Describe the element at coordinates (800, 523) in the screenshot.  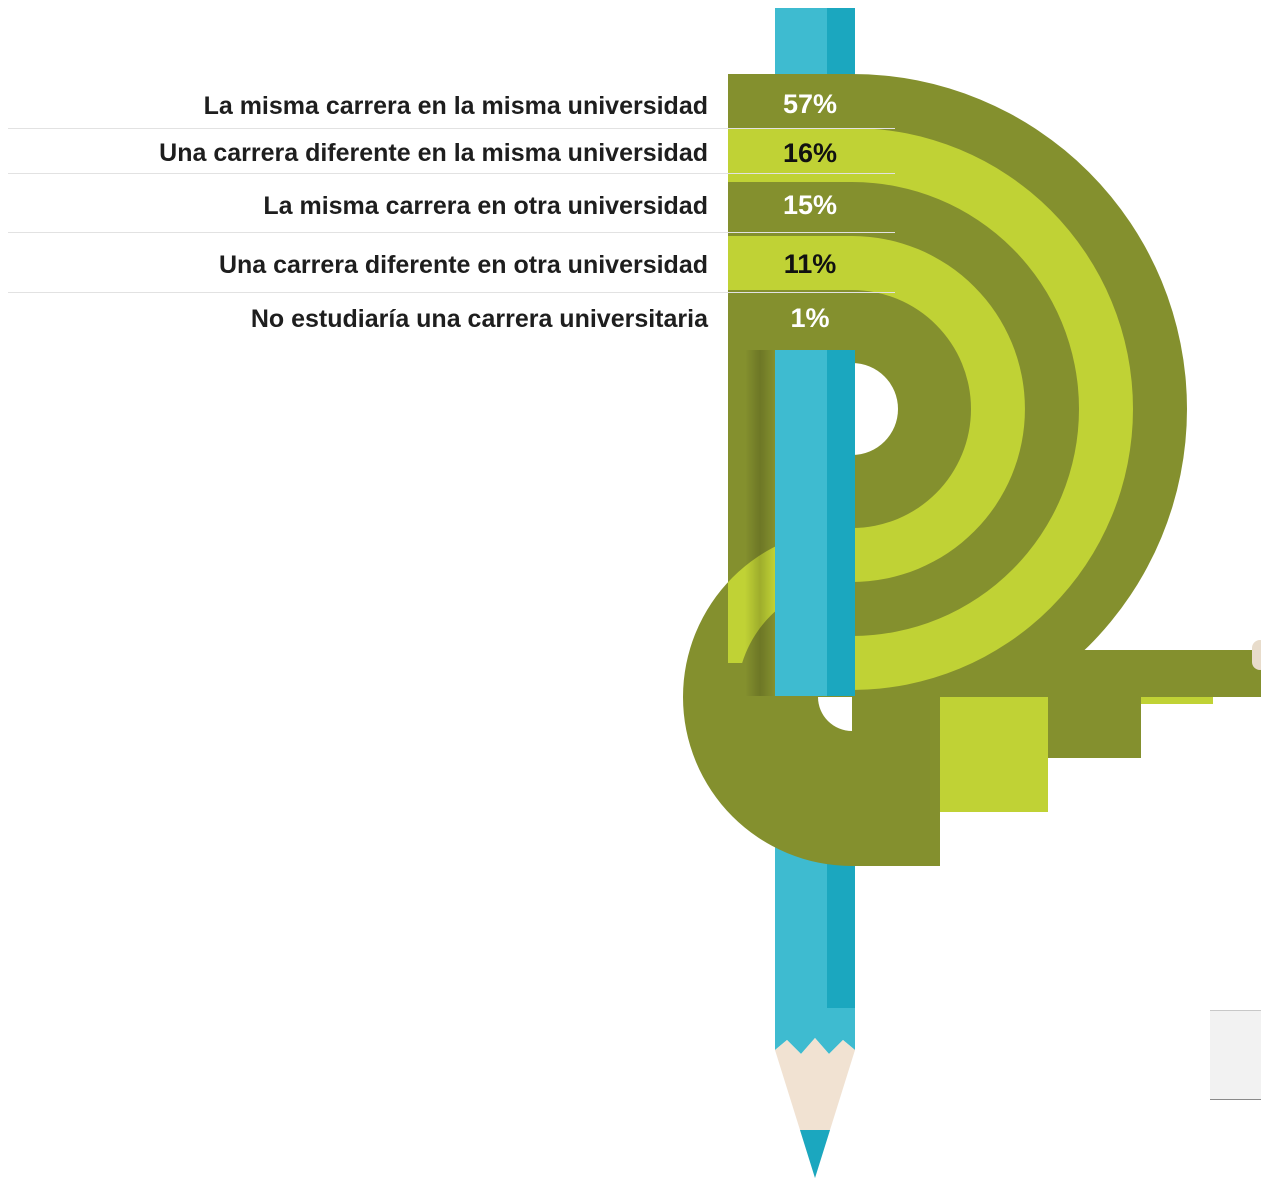
I see `pencil-front` at that location.